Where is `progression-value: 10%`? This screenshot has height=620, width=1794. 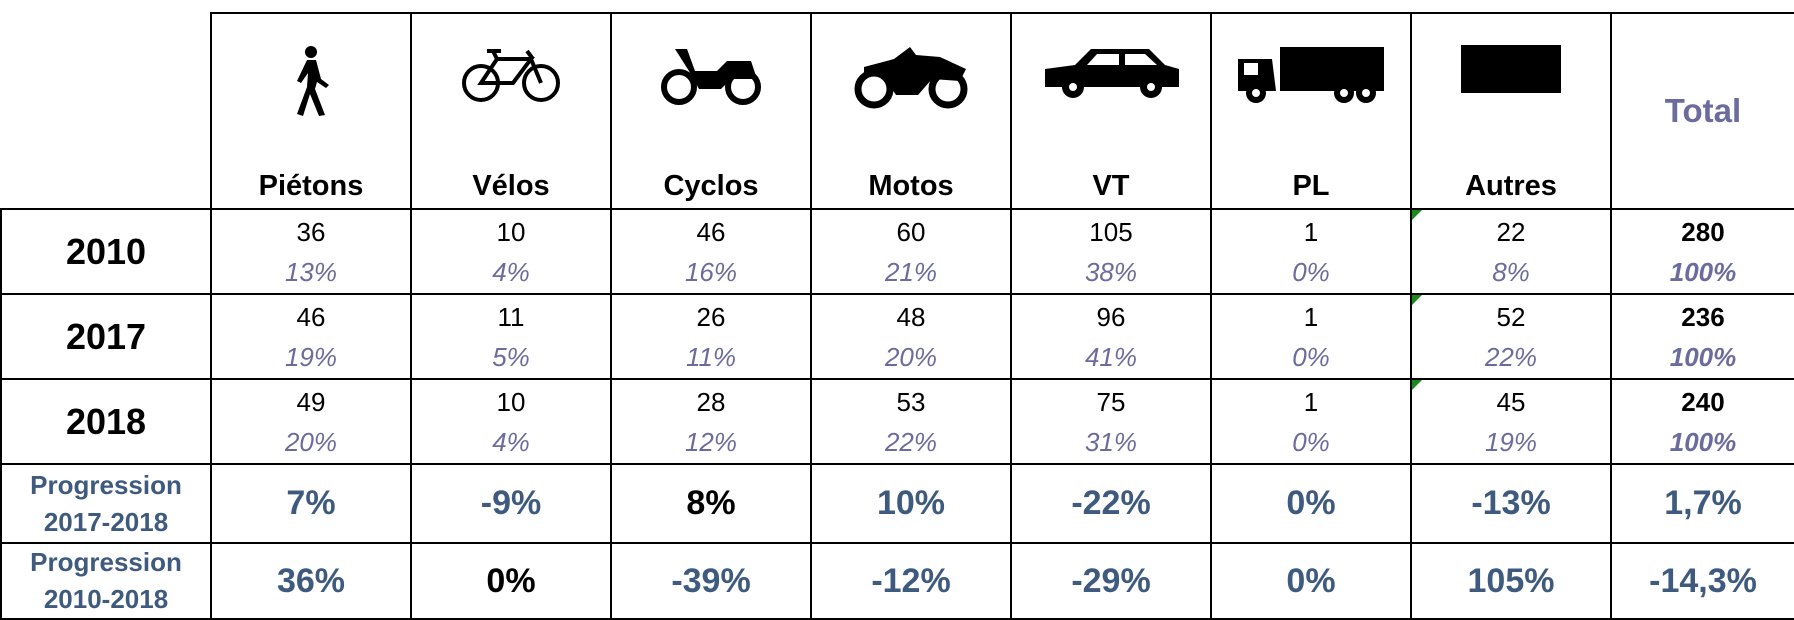 progression-value: 10% is located at coordinates (911, 503).